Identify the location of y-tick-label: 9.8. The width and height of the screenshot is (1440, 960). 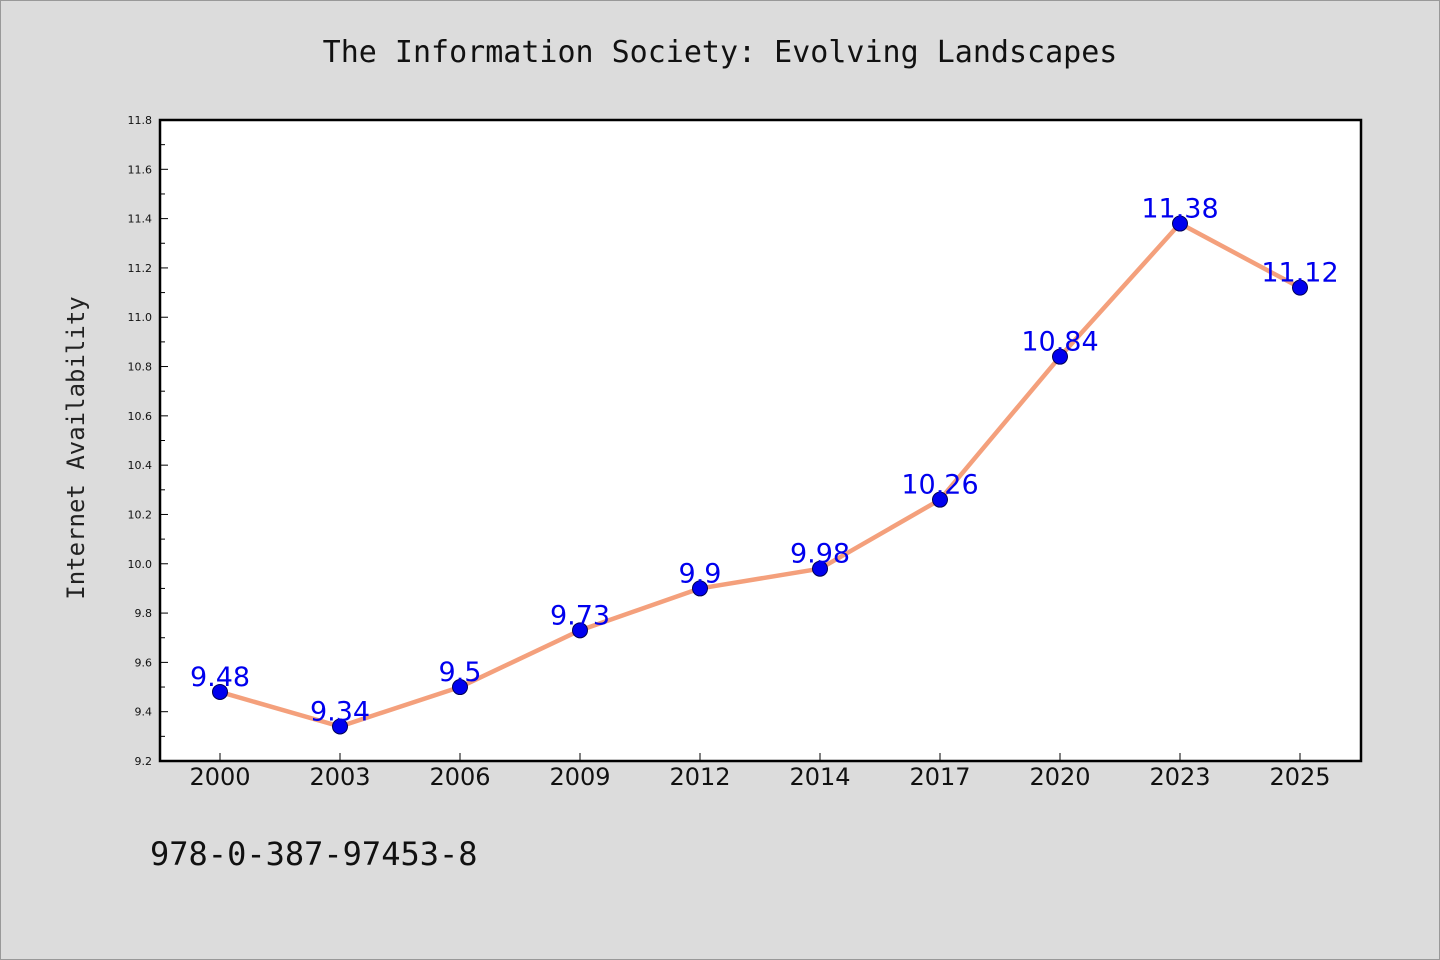
(144, 613).